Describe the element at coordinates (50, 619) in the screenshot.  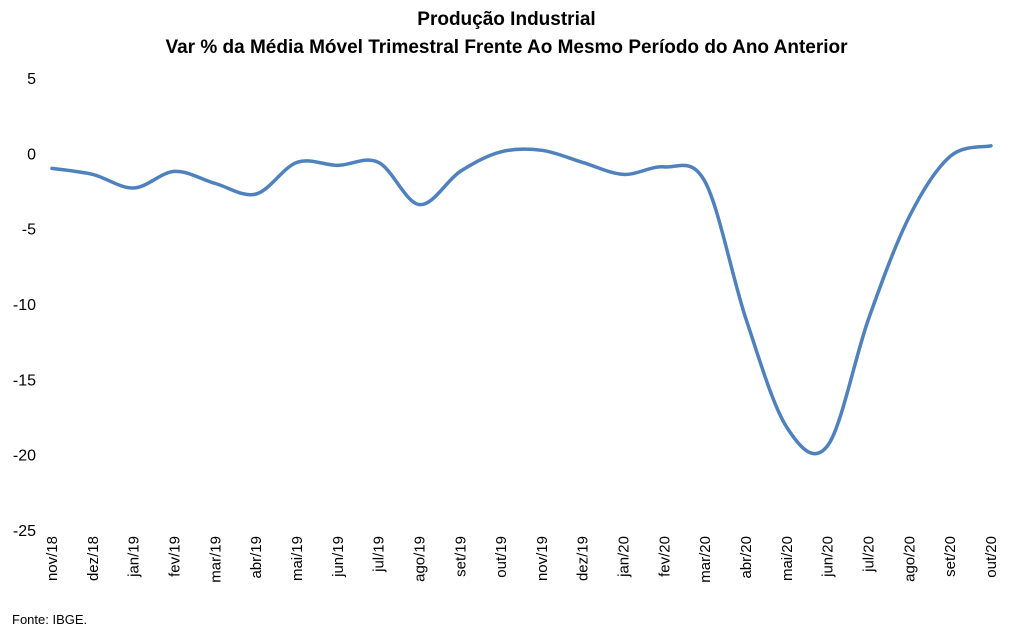
I see `source-note: Fonte: IBGE.` at that location.